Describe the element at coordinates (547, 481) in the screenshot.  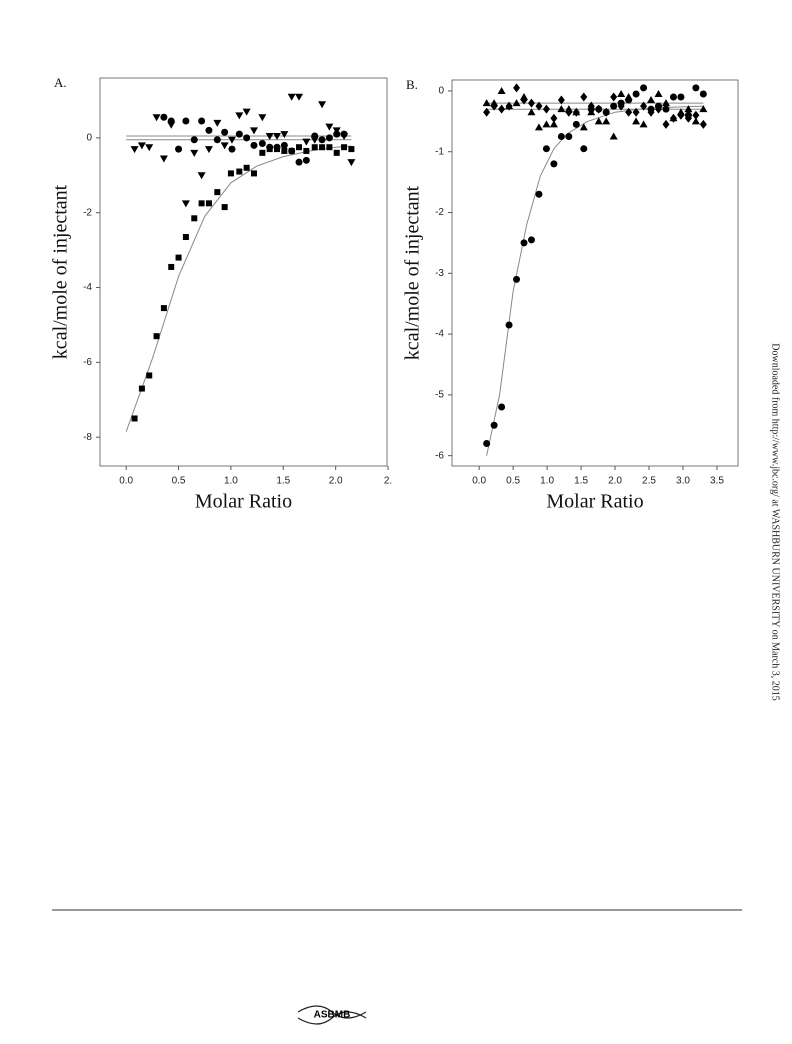
I see `x-tick-label: 1.0` at that location.